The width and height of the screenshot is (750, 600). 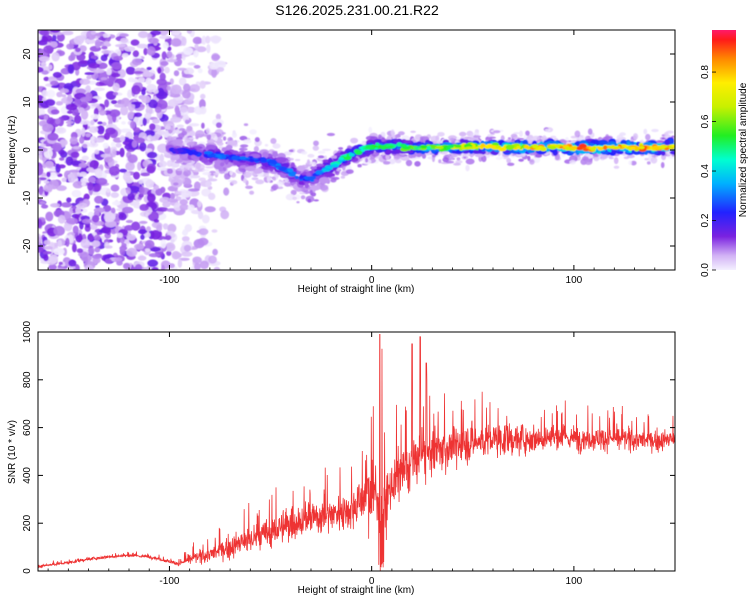 I want to click on colorbar-label: Normalized spectral amplitude, so click(x=743, y=149).